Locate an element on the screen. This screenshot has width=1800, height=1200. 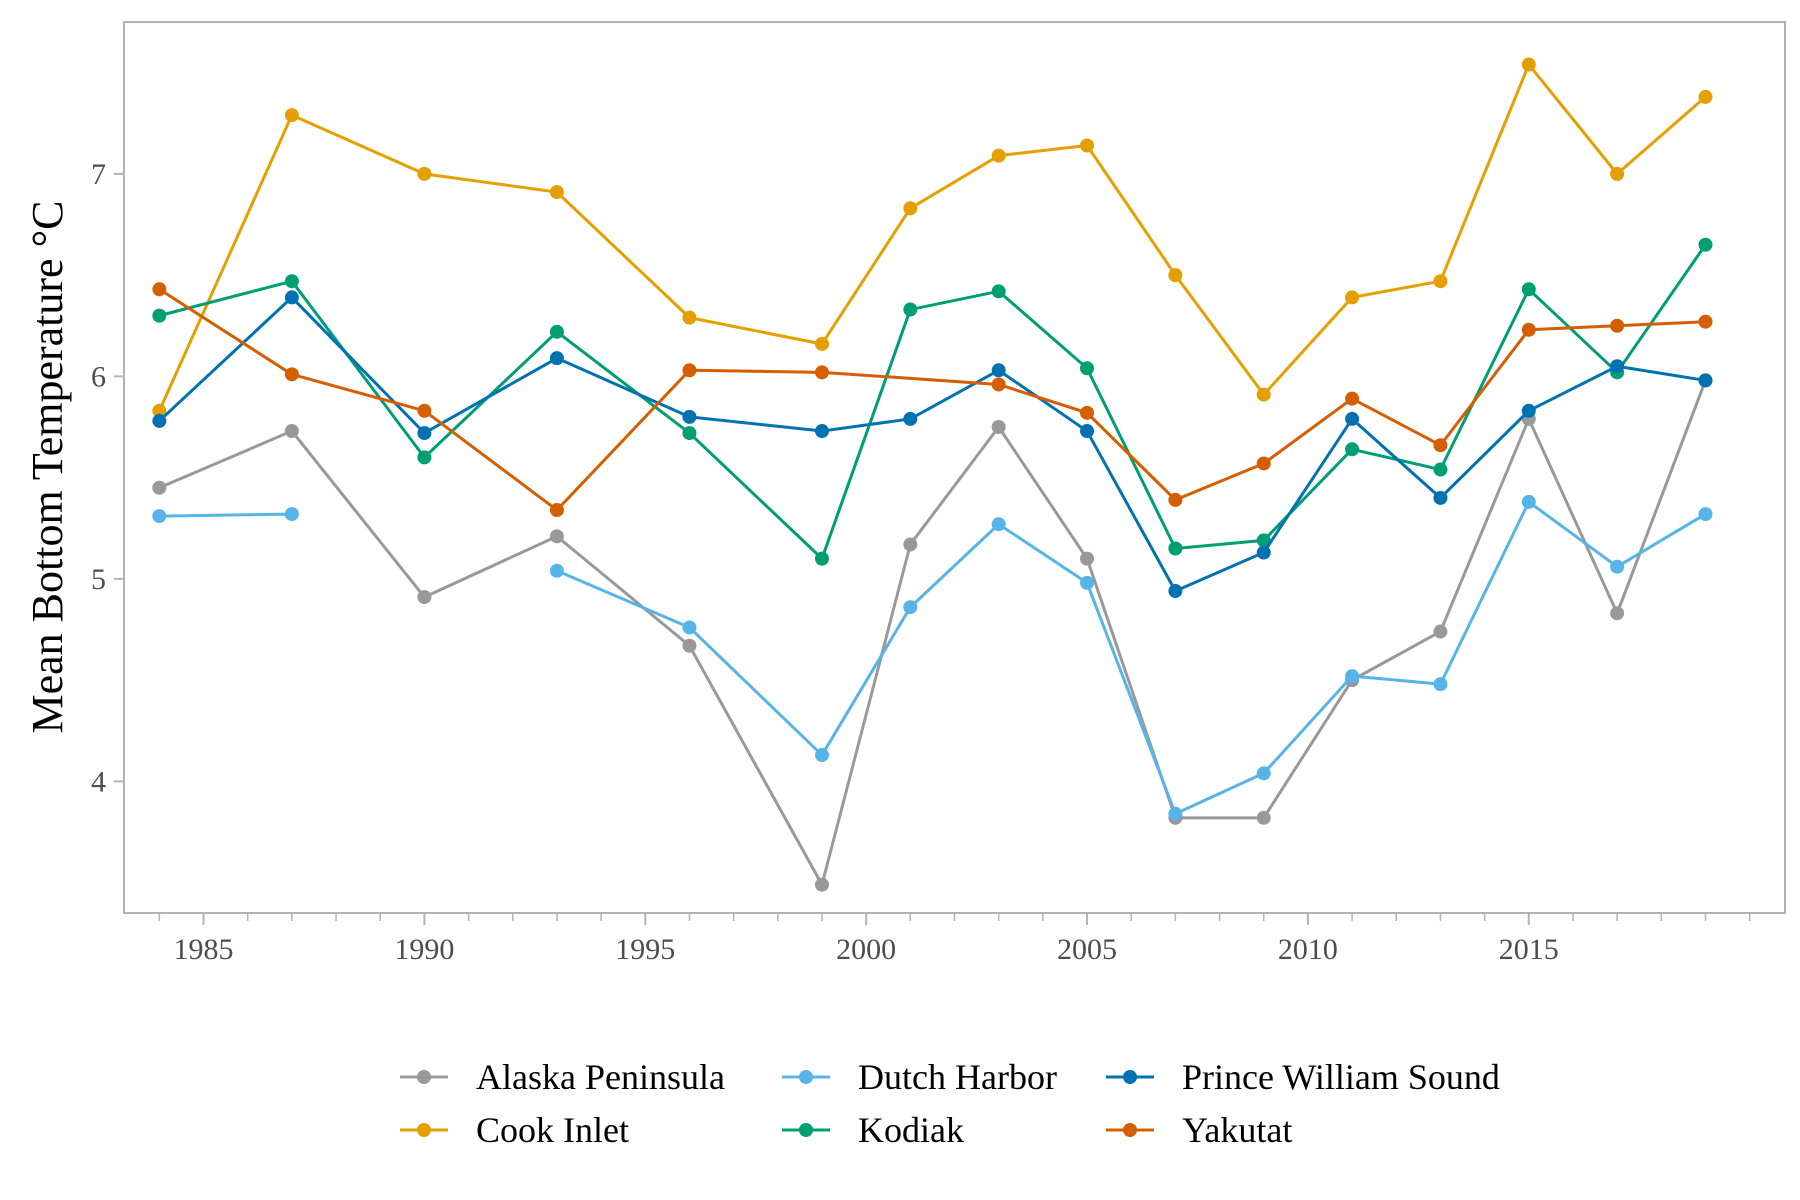
y-axis-title: Mean Bottom Temperature °C is located at coordinates (47, 466).